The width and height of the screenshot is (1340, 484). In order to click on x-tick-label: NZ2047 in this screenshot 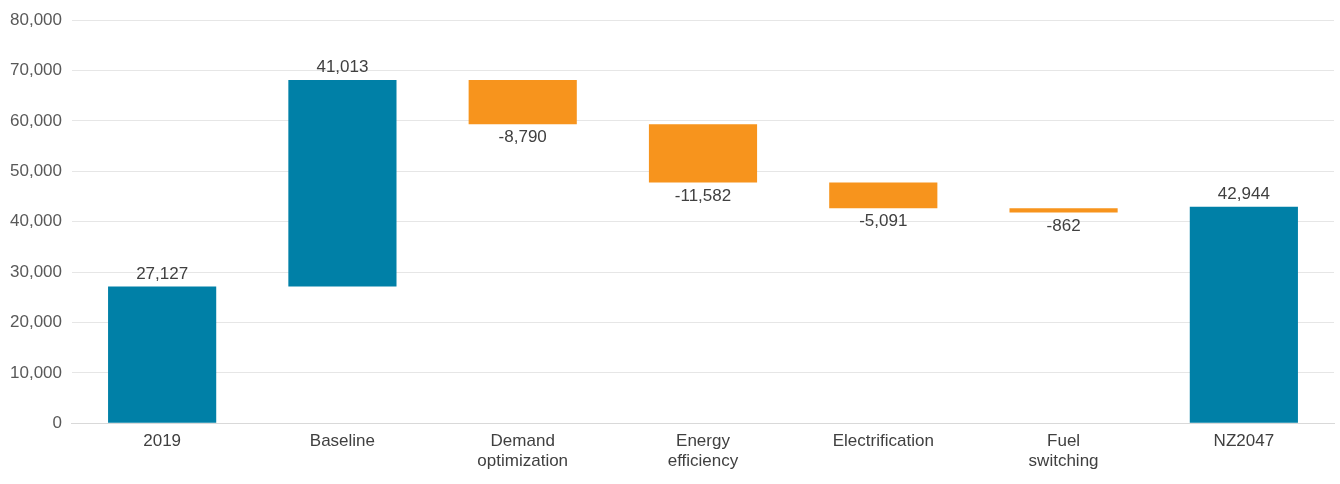, I will do `click(1244, 441)`.